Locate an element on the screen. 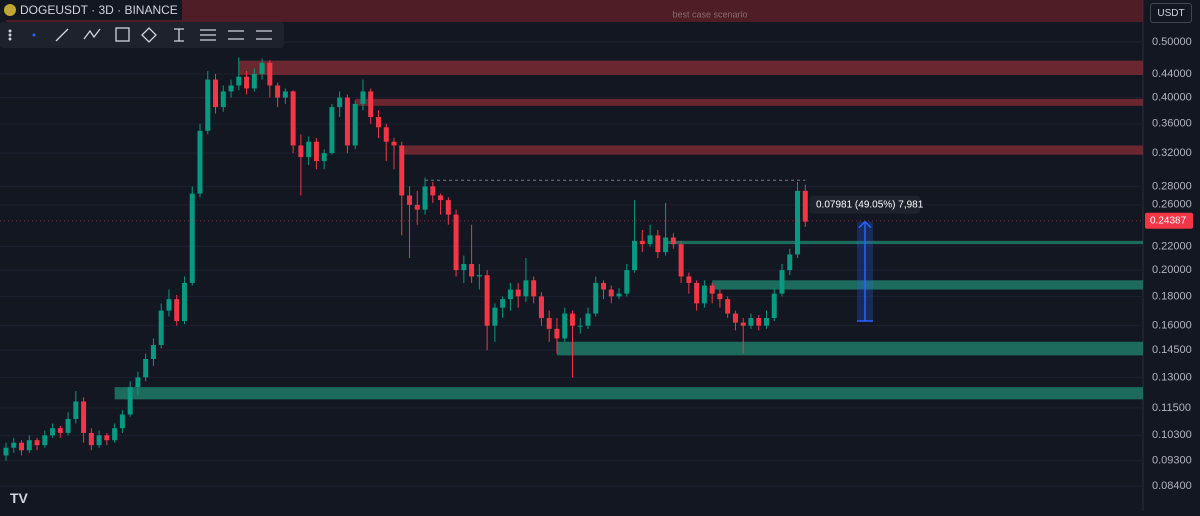 This screenshot has width=1200, height=516. measure-label: 0.07981 (49.05%) 7,981 is located at coordinates (870, 204).